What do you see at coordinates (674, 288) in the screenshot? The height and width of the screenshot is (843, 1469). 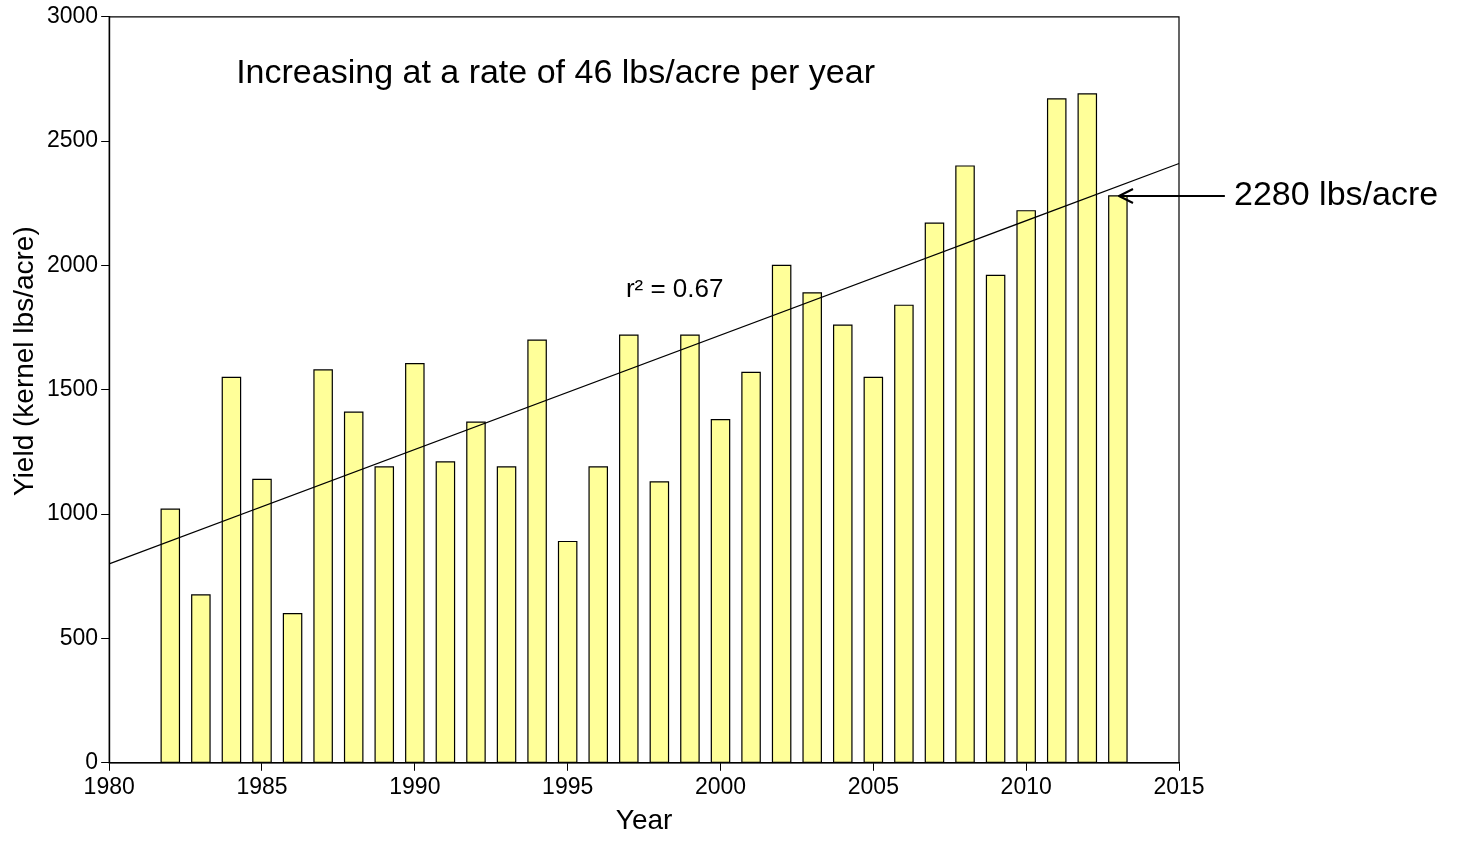 I see `annotation: r² = 0.67` at bounding box center [674, 288].